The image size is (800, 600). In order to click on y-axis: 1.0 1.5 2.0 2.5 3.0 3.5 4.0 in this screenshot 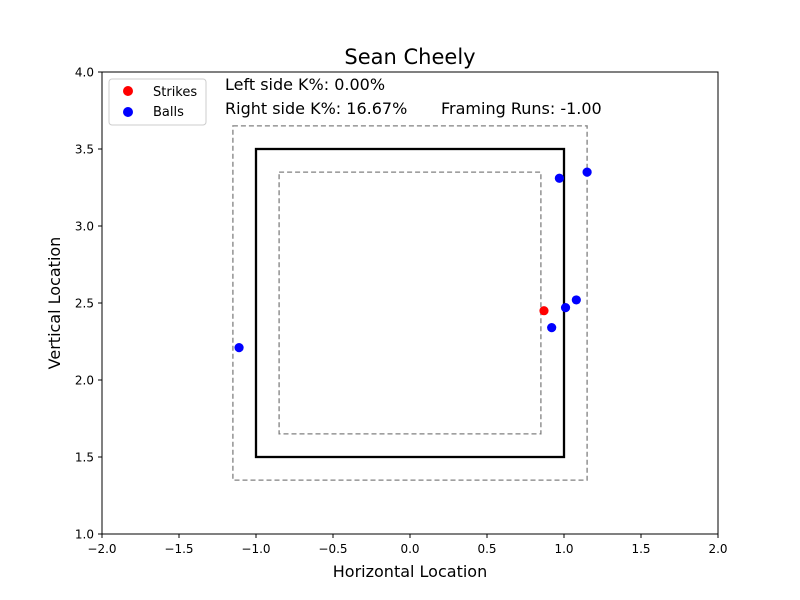, I will do `click(88, 304)`.